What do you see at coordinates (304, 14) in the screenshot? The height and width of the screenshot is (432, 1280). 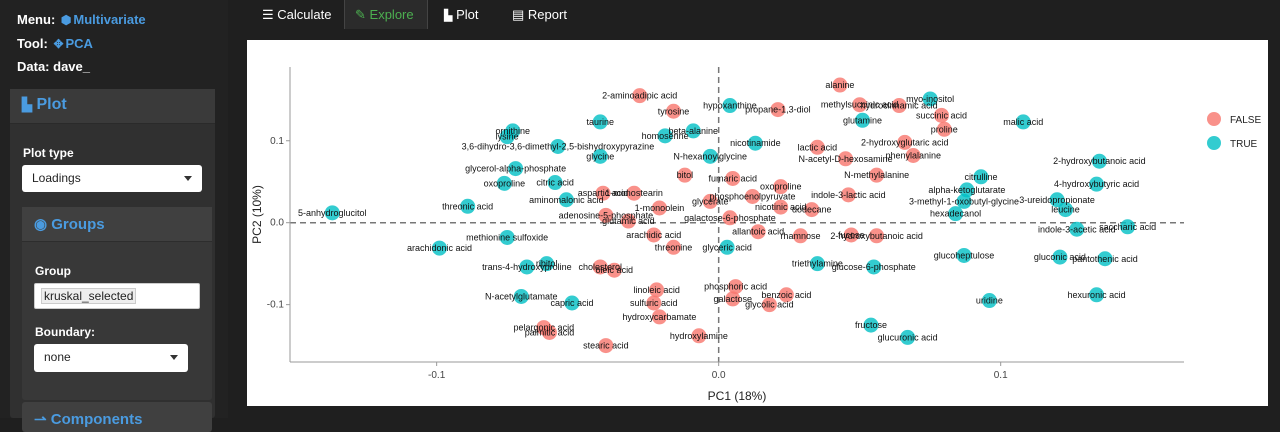 I see `tab-calculate-label: Calculate` at bounding box center [304, 14].